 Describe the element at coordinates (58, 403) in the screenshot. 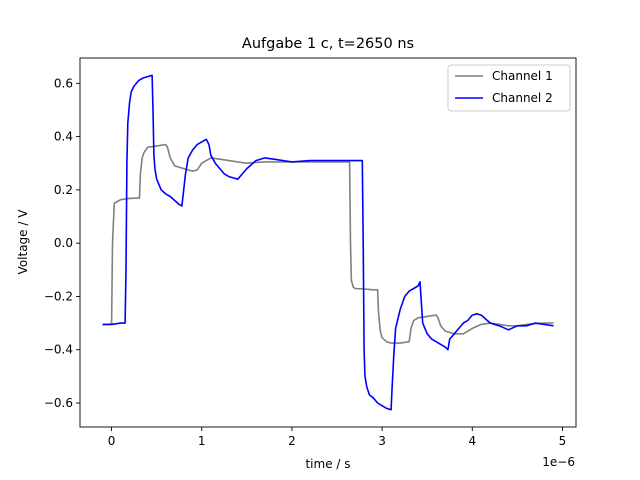

I see `y-tick-label: −0.6` at that location.